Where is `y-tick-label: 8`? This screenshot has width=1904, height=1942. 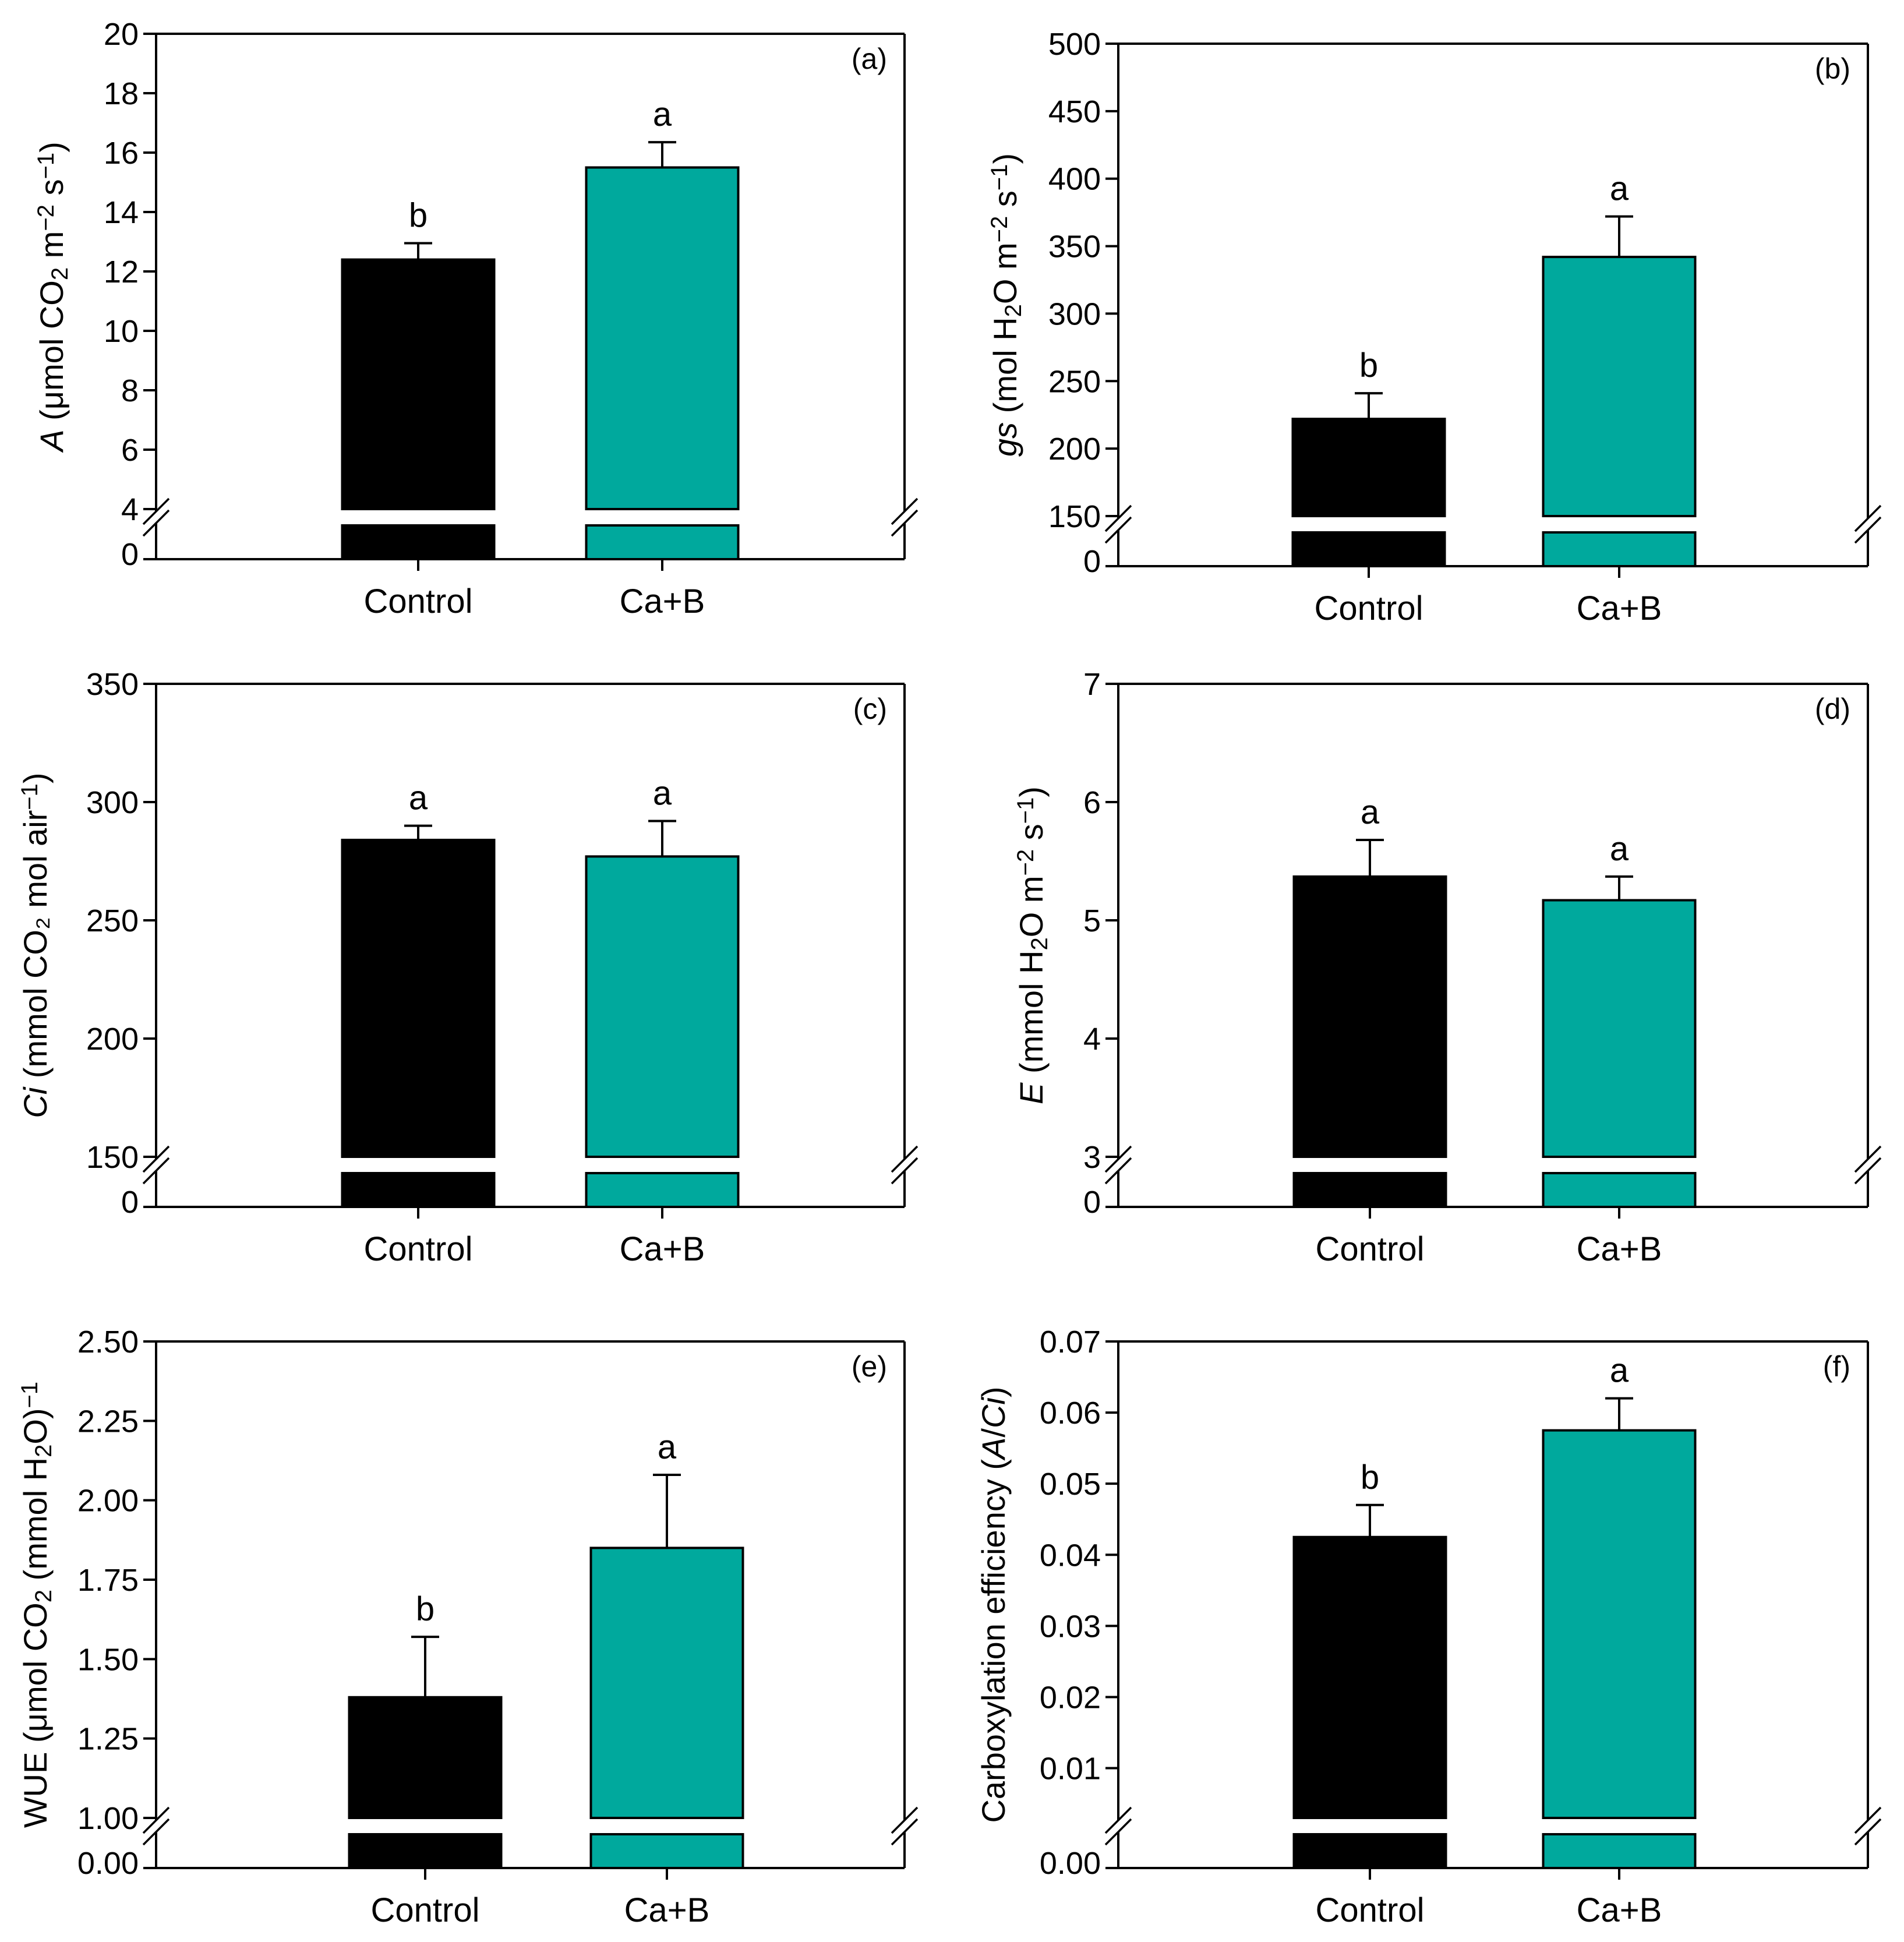 y-tick-label: 8 is located at coordinates (130, 390).